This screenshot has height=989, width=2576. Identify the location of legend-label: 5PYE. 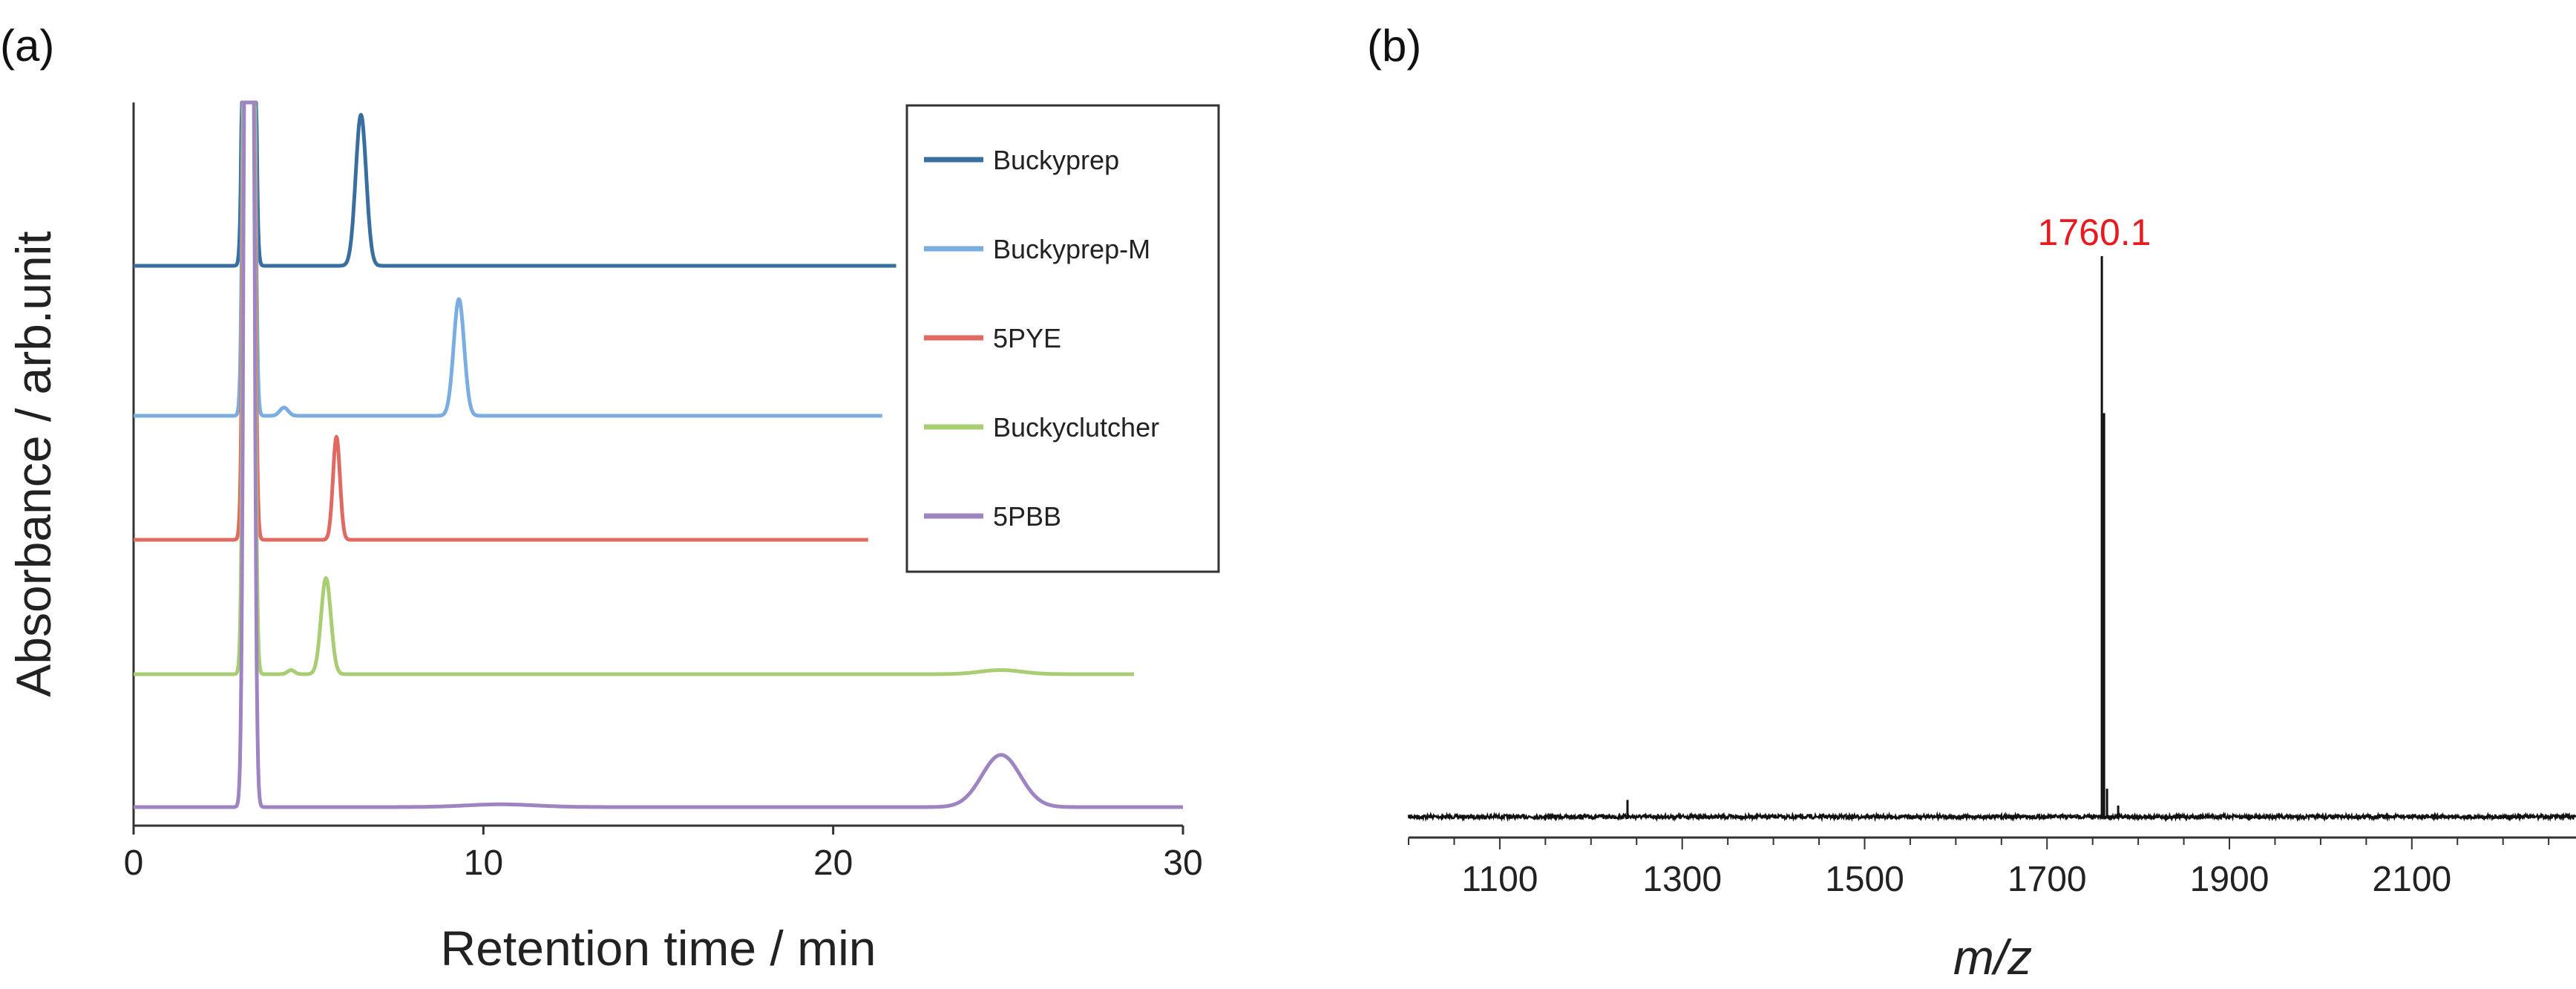
(1027, 338).